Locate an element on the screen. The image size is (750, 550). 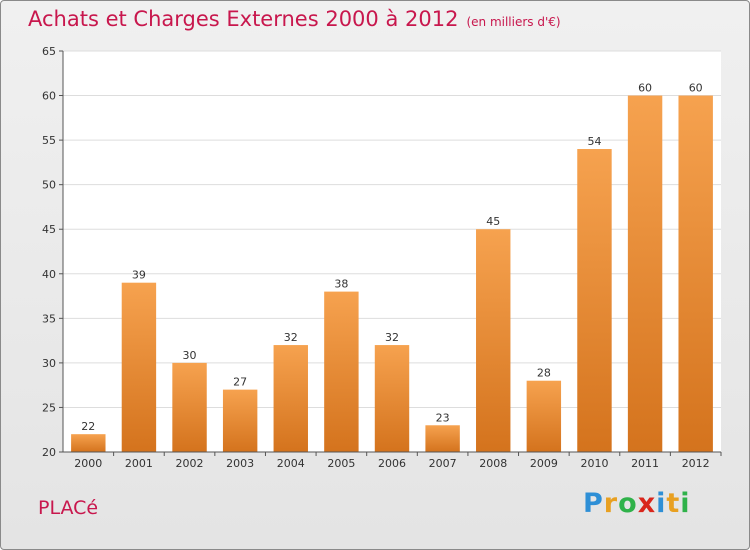
logo-letter: x is located at coordinates (647, 503).